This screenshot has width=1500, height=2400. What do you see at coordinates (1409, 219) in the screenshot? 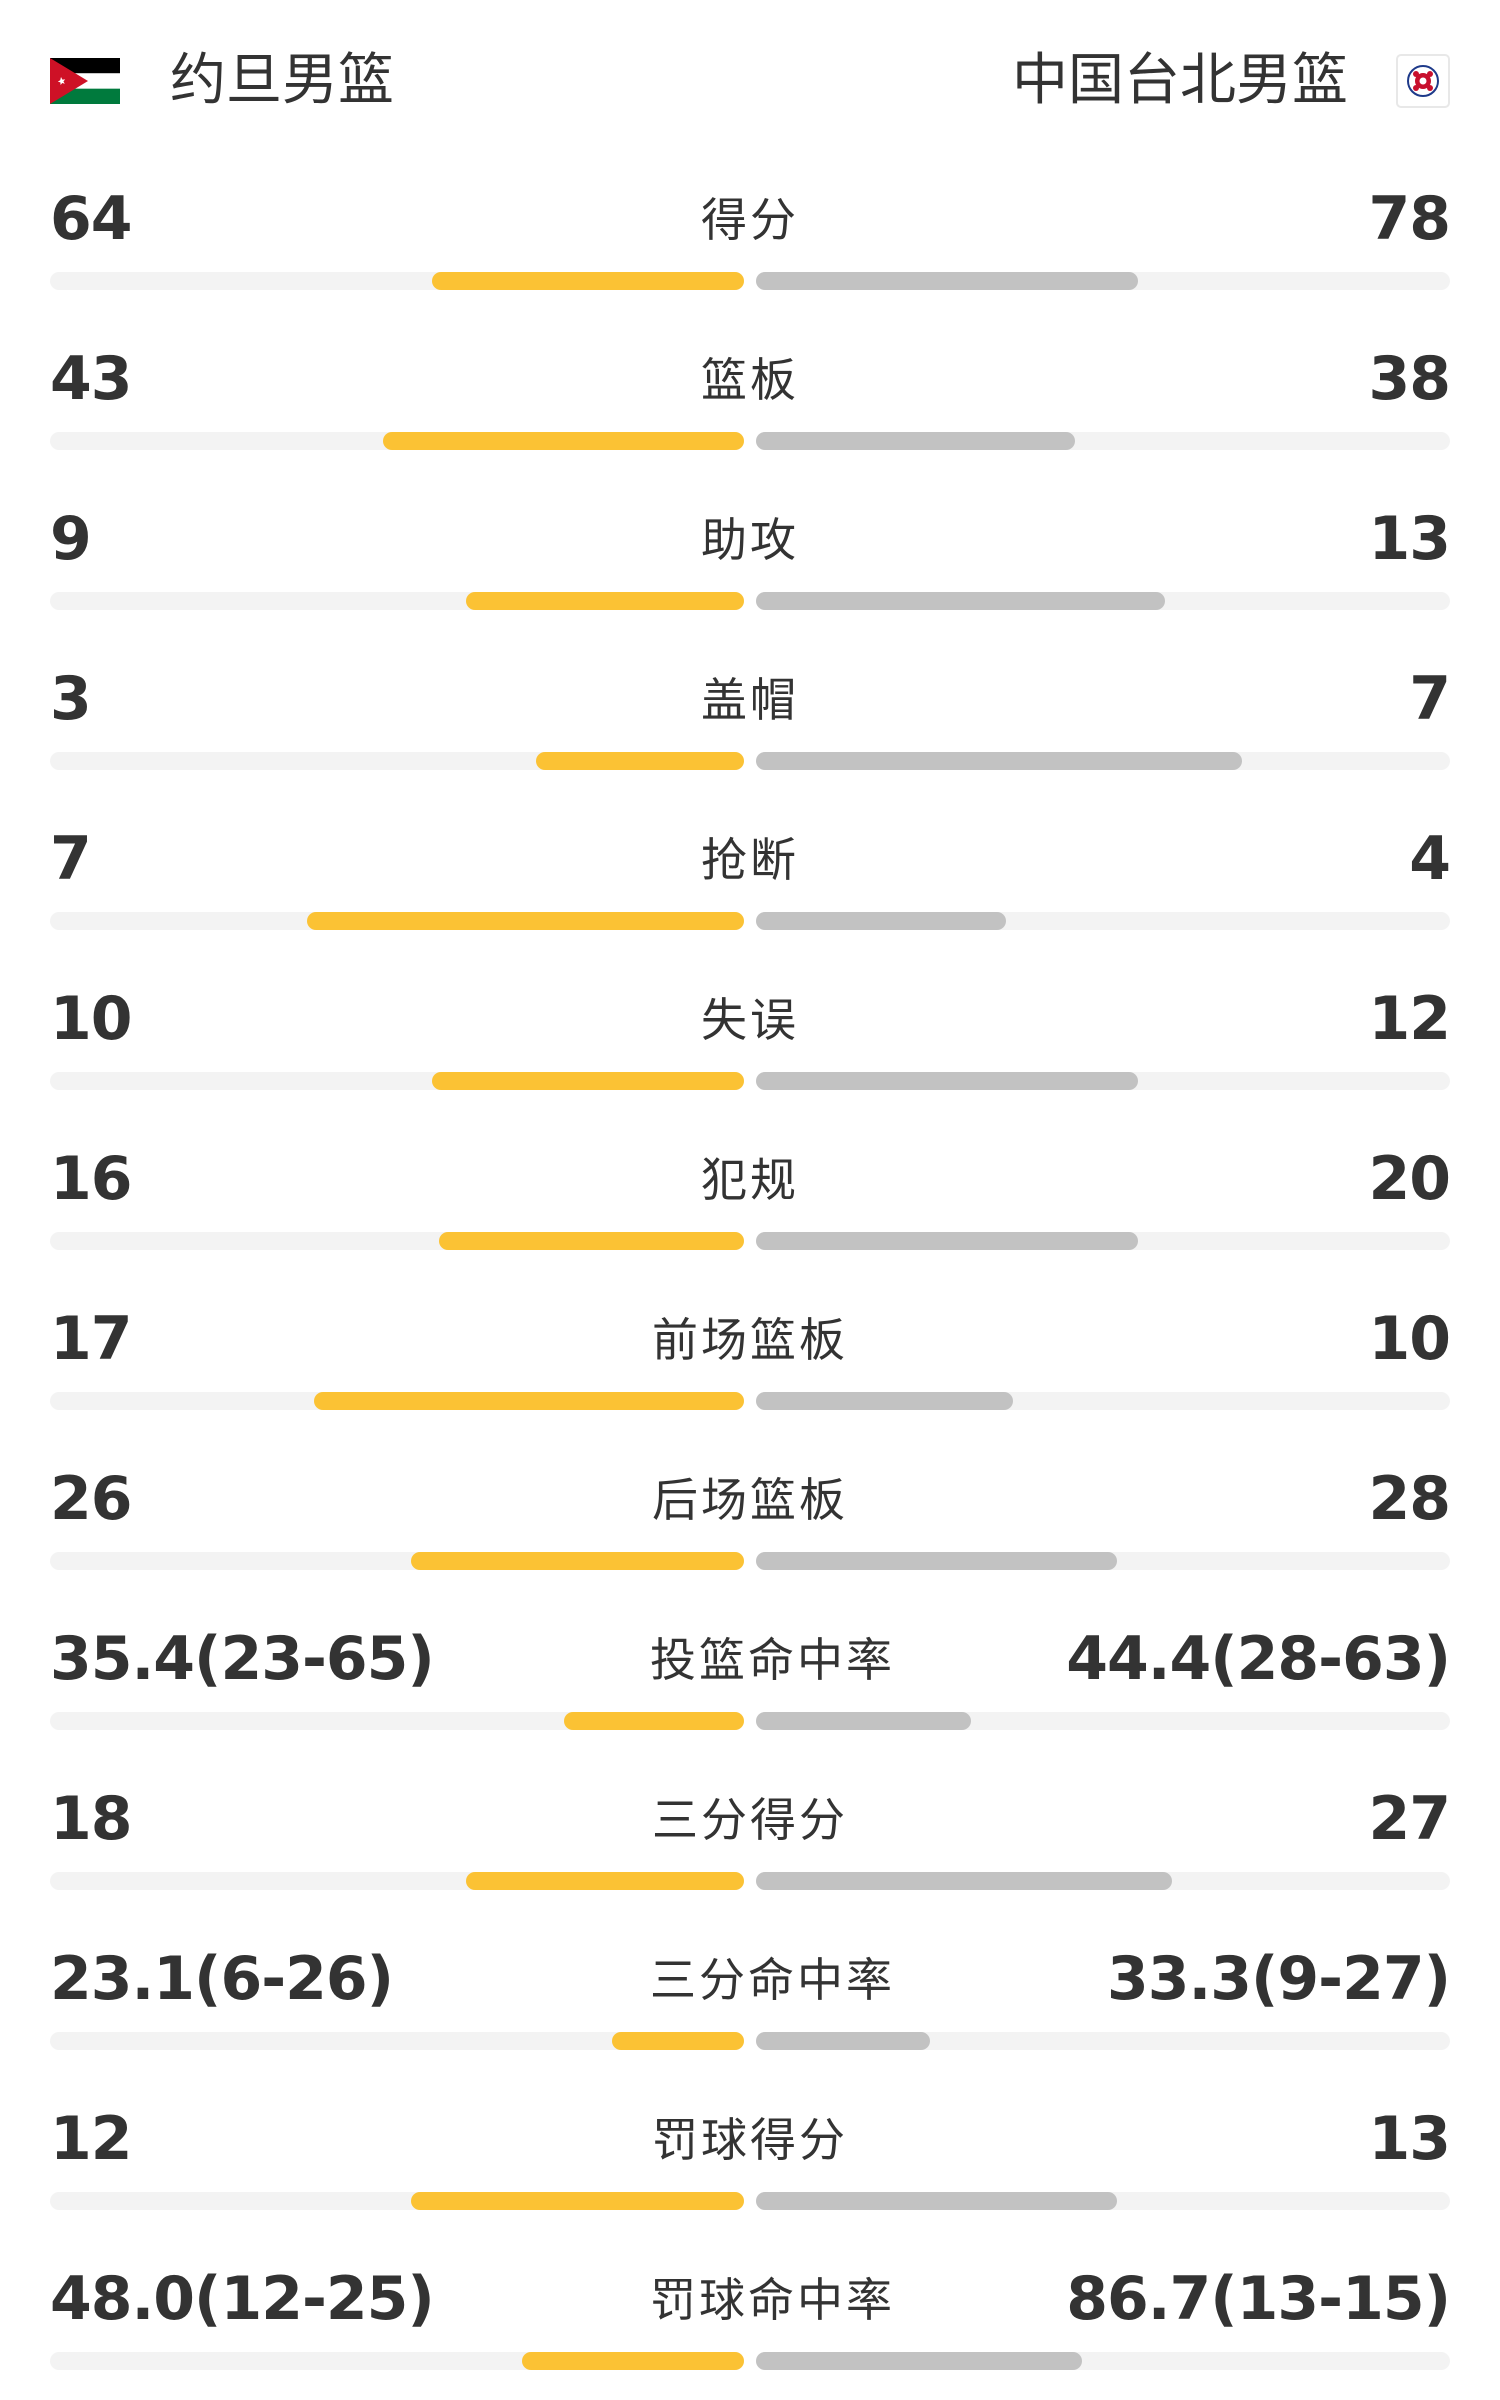
I see `away-stat-value: 78` at bounding box center [1409, 219].